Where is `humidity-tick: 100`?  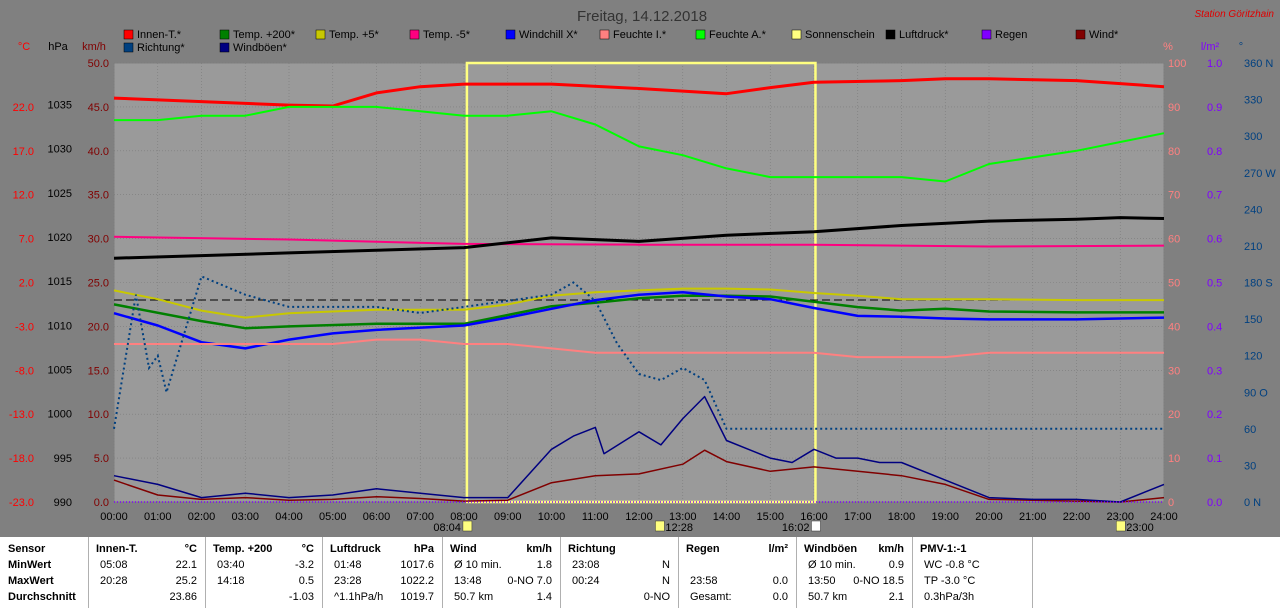 humidity-tick: 100 is located at coordinates (1177, 64).